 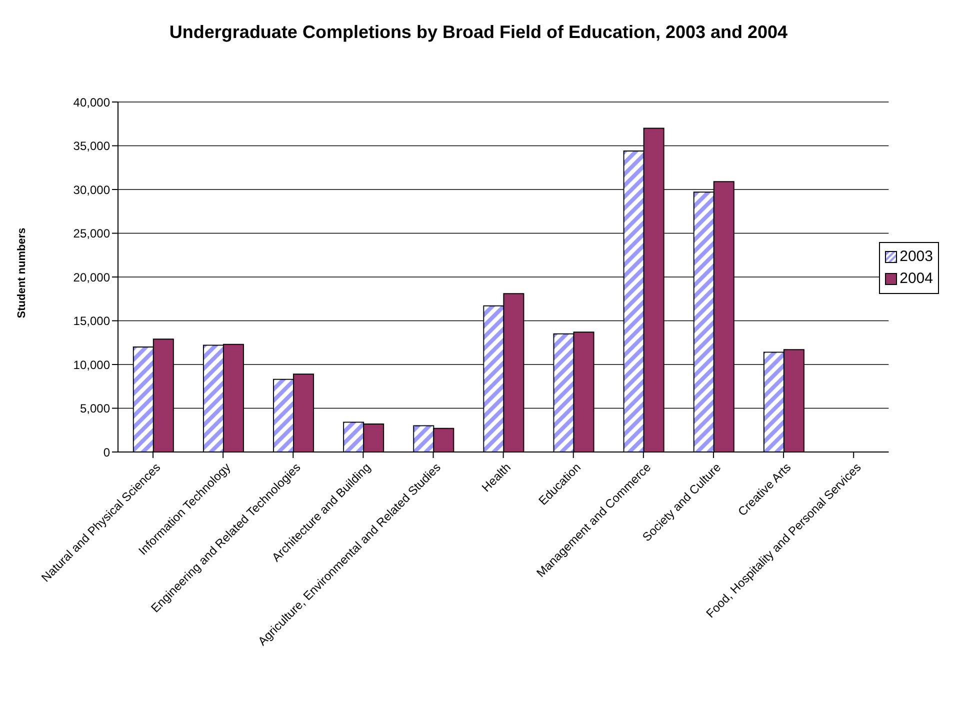 What do you see at coordinates (916, 257) in the screenshot?
I see `legend-label: 2003` at bounding box center [916, 257].